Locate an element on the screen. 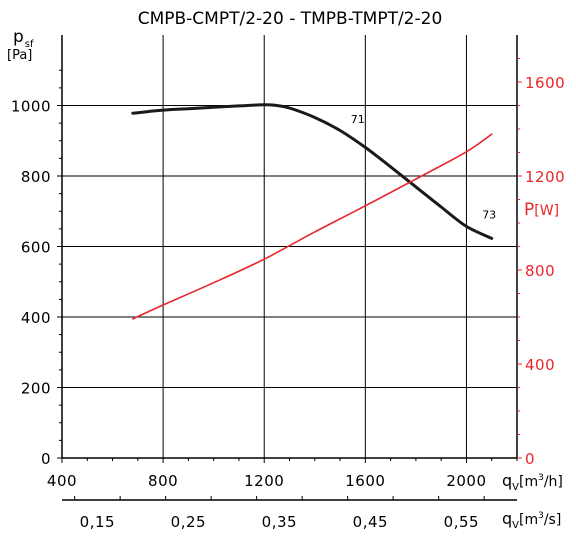 The height and width of the screenshot is (536, 576). y-right-tick-label: 0 is located at coordinates (530, 459).